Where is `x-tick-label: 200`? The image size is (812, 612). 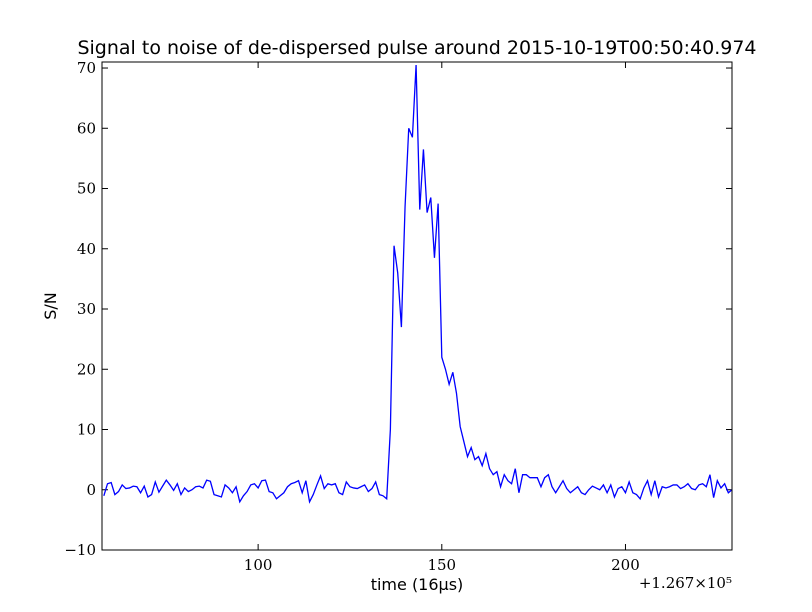
x-tick-label: 200 is located at coordinates (625, 565).